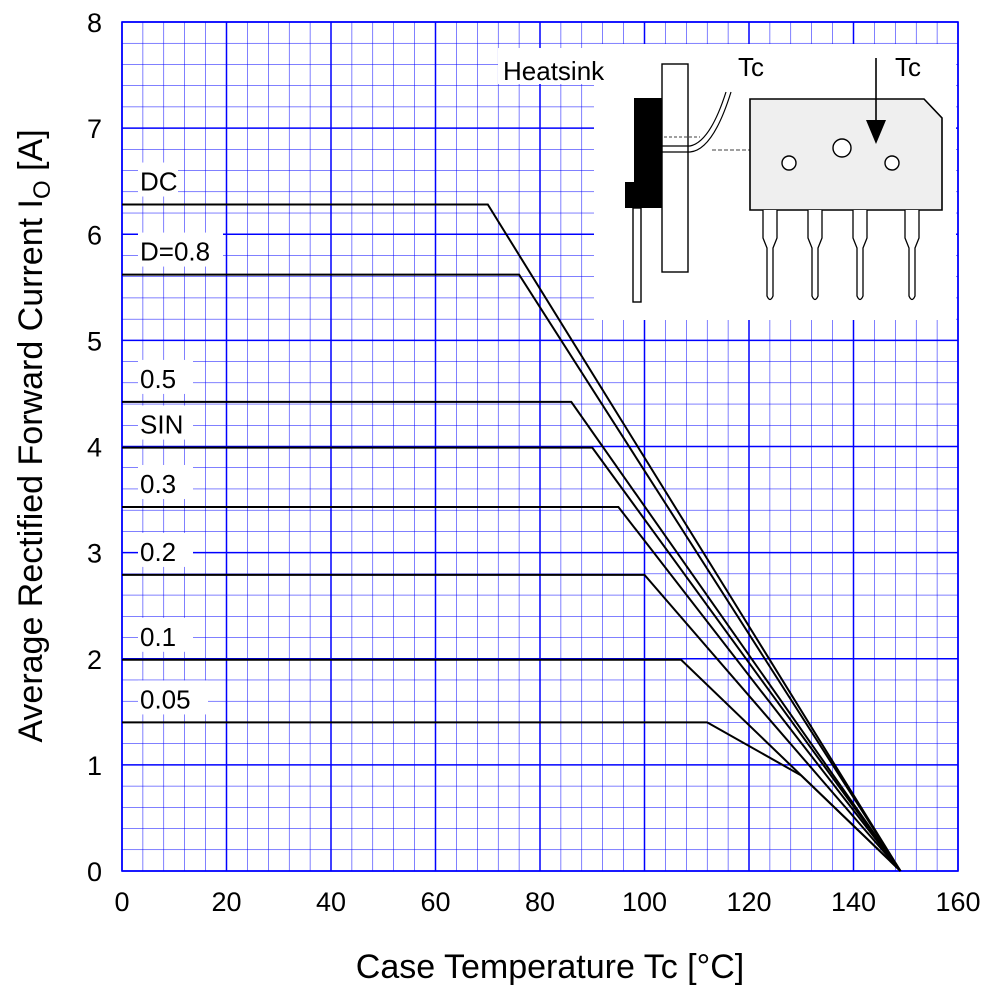 This screenshot has width=992, height=1000. Describe the element at coordinates (841, 255) in the screenshot. I see `device-leads` at that location.